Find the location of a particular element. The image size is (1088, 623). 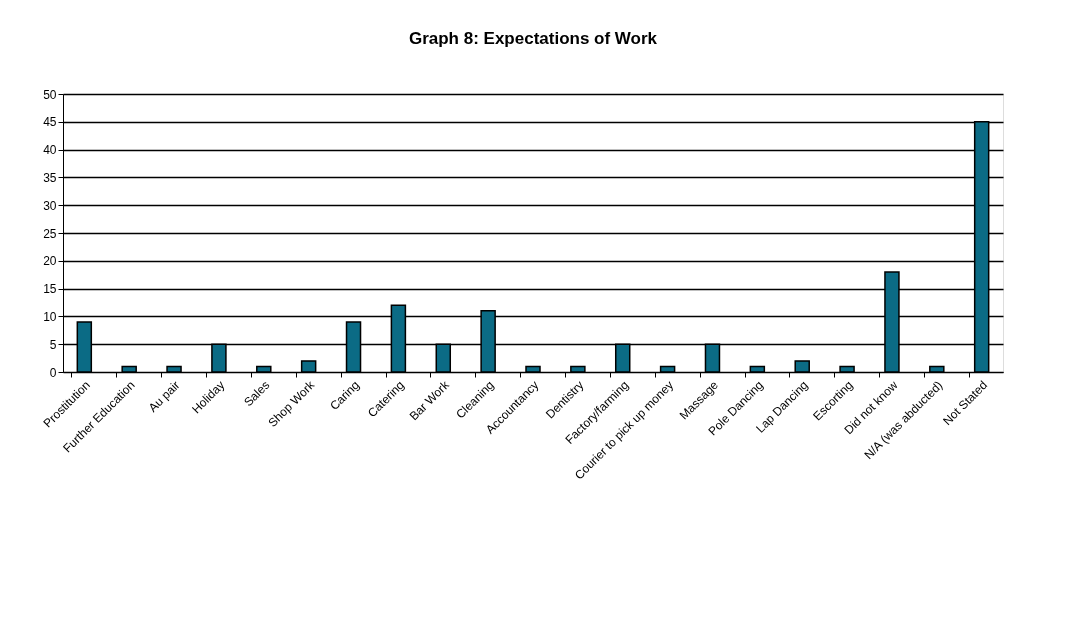

y-tick-label: 50 is located at coordinates (50, 94).